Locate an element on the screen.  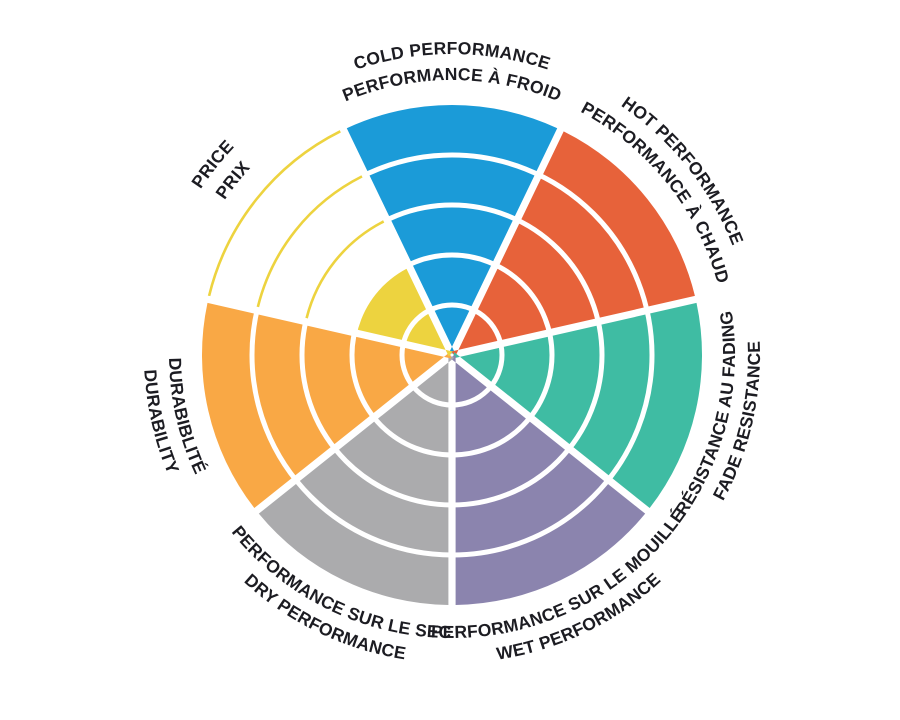
sector-cold-performance is located at coordinates (452, 229).